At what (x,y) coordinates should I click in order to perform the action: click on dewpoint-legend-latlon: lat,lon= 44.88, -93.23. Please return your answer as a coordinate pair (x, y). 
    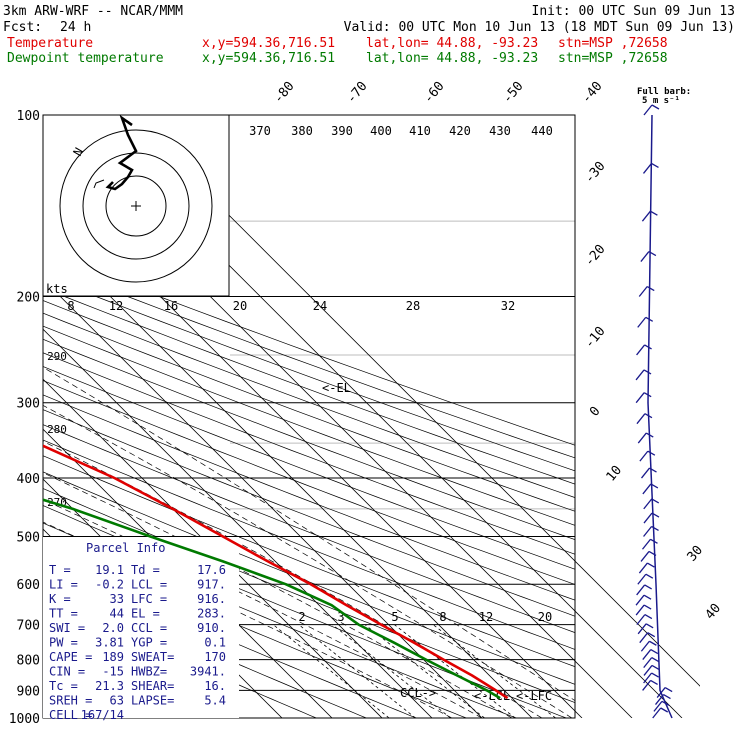
    Looking at the image, I should click on (452, 58).